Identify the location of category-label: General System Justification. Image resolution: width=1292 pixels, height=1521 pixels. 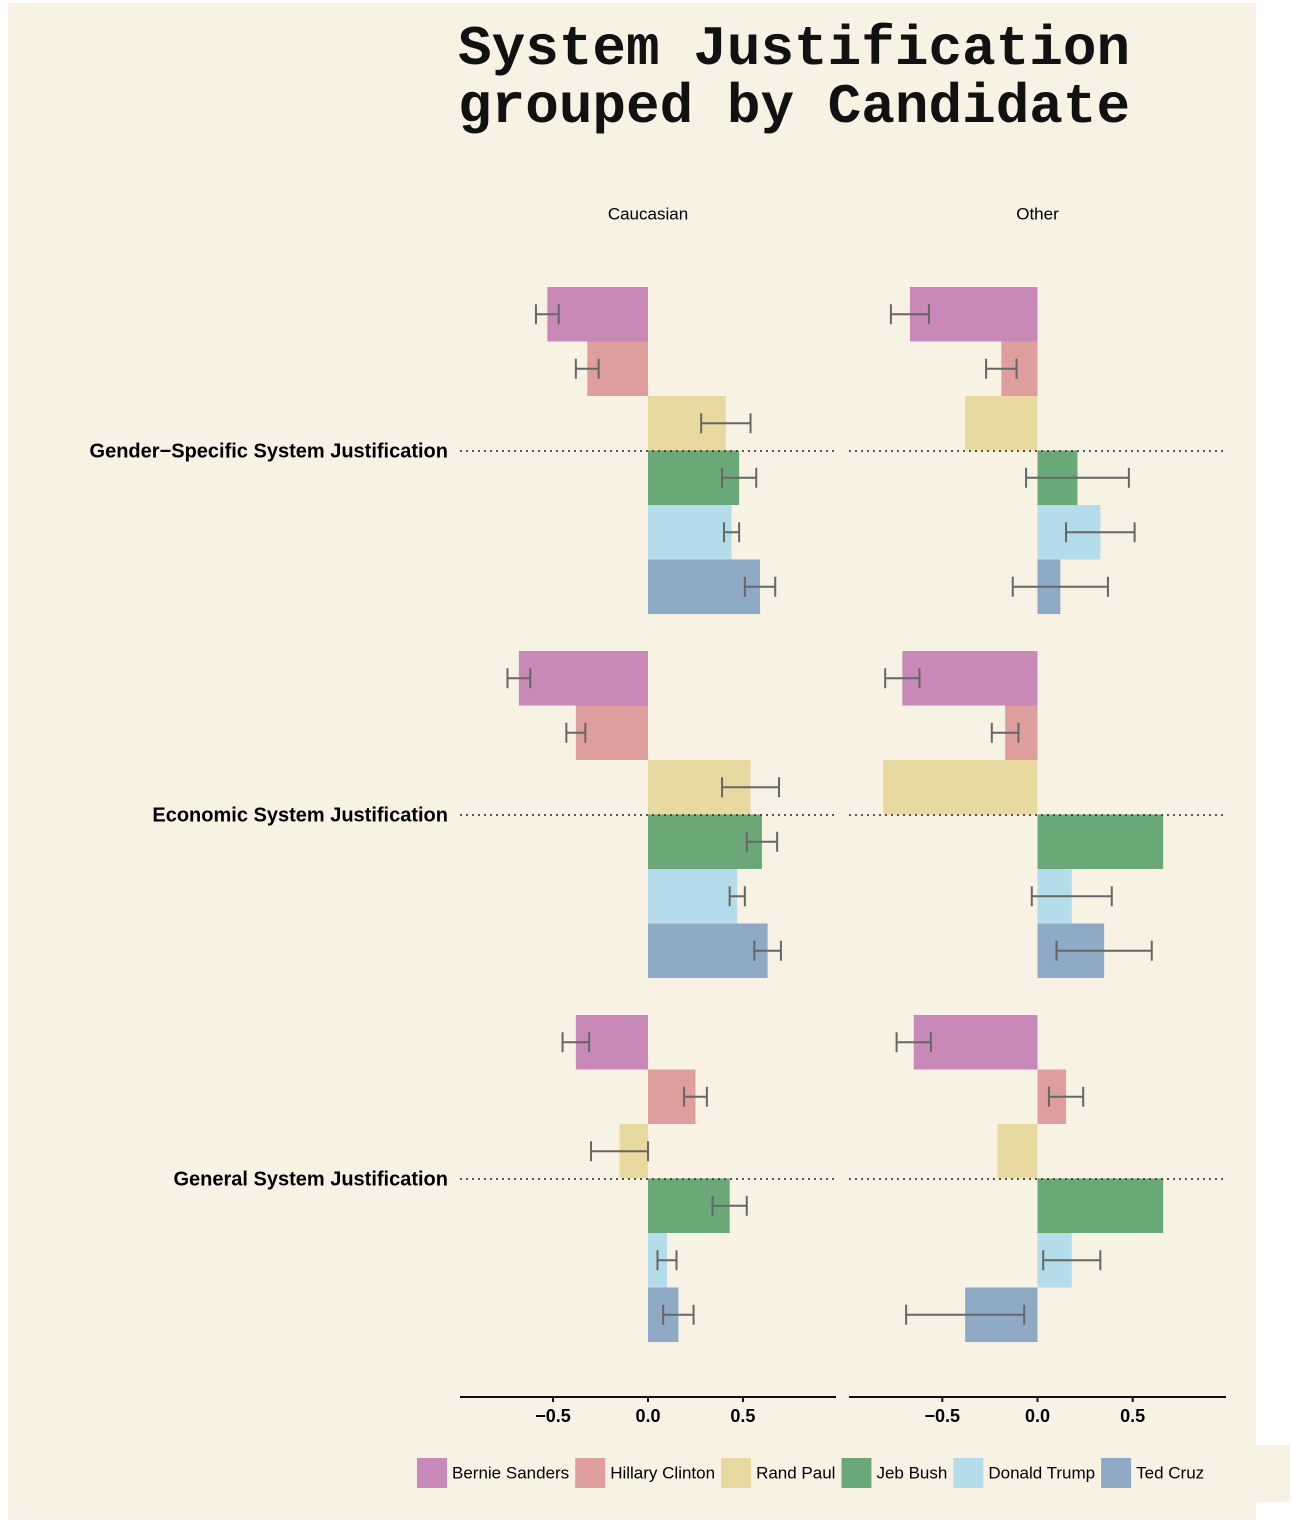
(310, 1179).